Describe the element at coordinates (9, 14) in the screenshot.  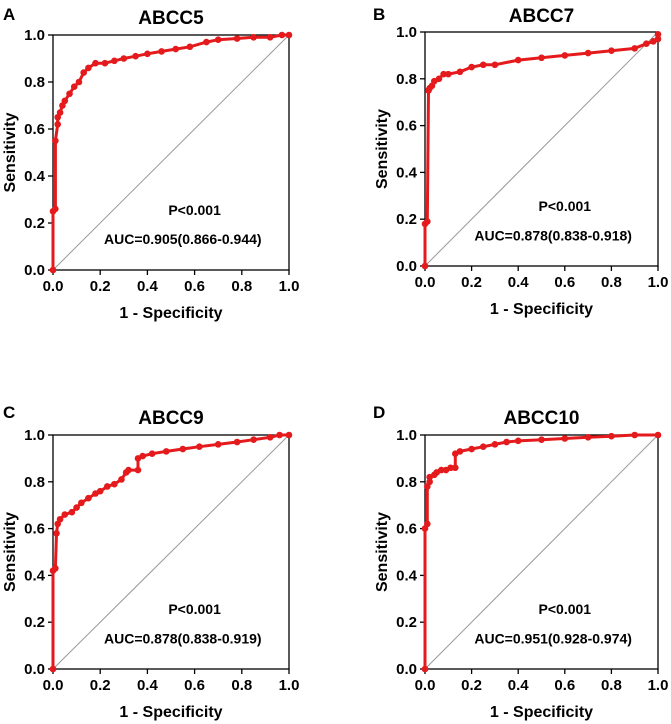
I see `panel-letter: A` at that location.